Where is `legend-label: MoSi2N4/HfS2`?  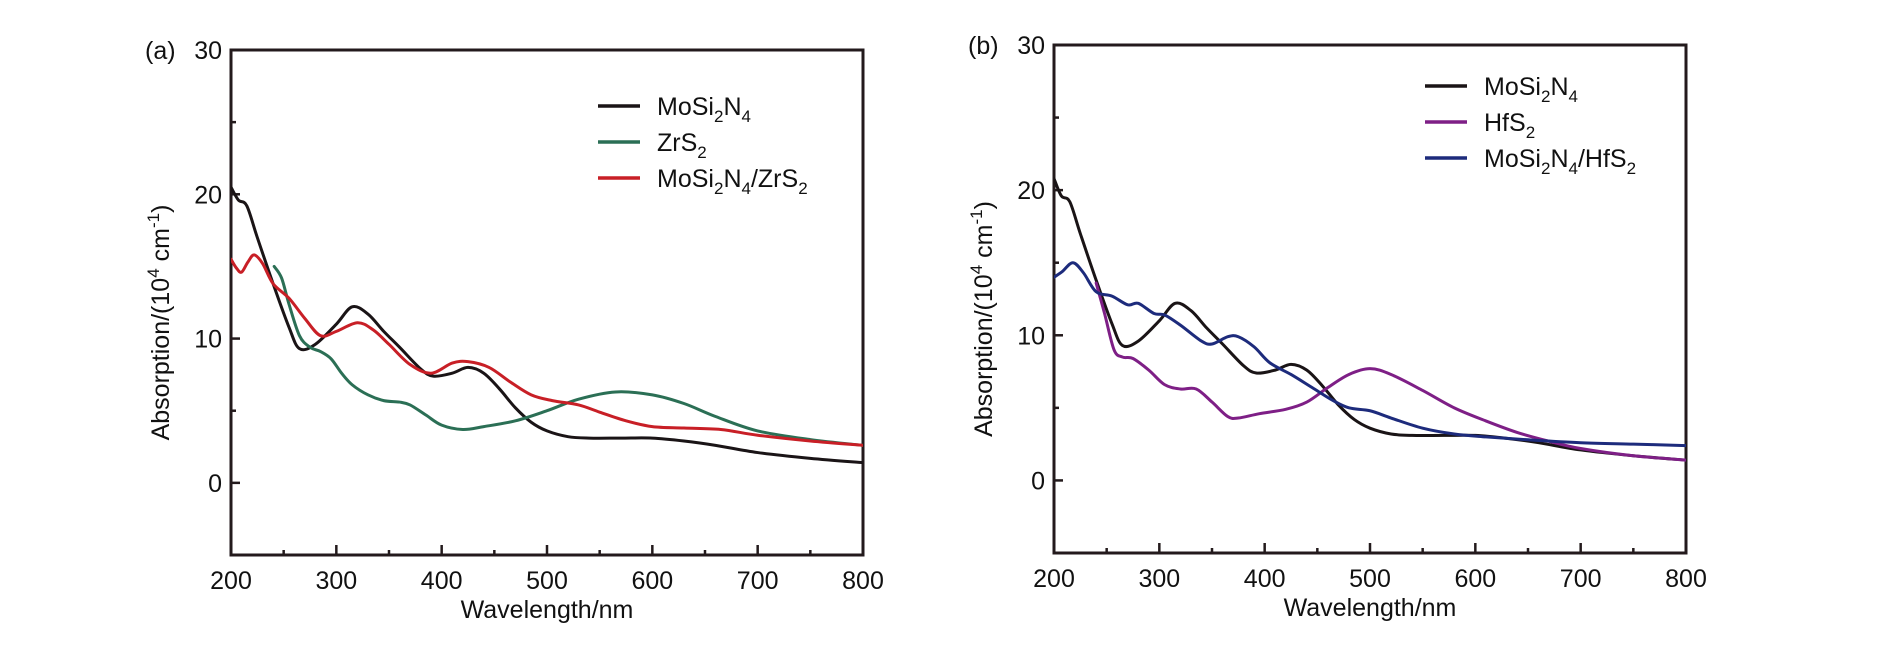 legend-label: MoSi2N4/HfS2 is located at coordinates (1560, 161).